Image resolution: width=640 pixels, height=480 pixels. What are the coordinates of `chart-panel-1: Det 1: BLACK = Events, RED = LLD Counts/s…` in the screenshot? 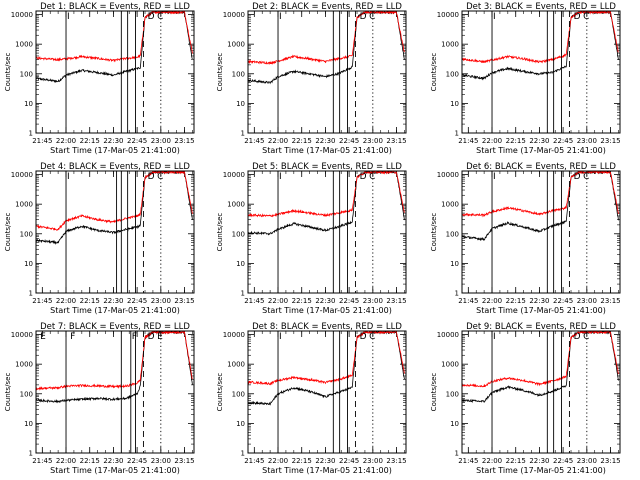 It's located at (99, 78).